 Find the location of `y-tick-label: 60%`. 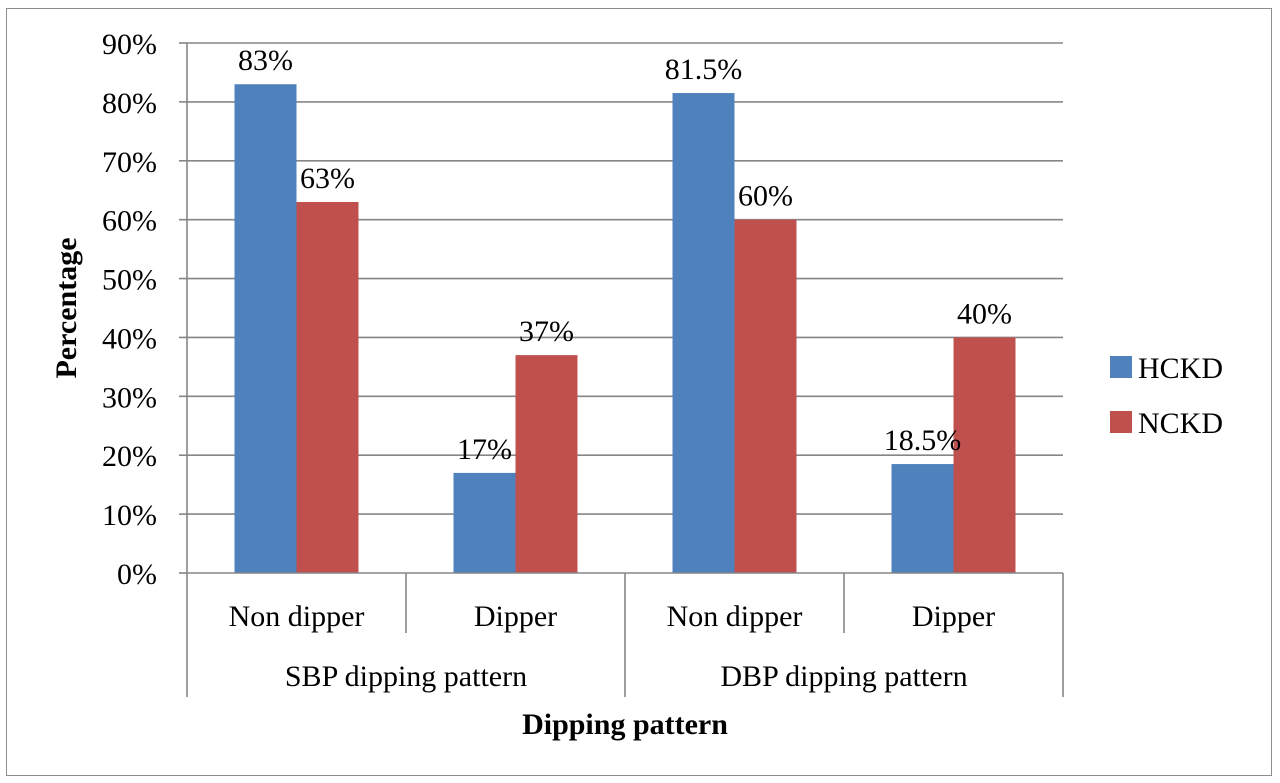

y-tick-label: 60% is located at coordinates (129, 221).